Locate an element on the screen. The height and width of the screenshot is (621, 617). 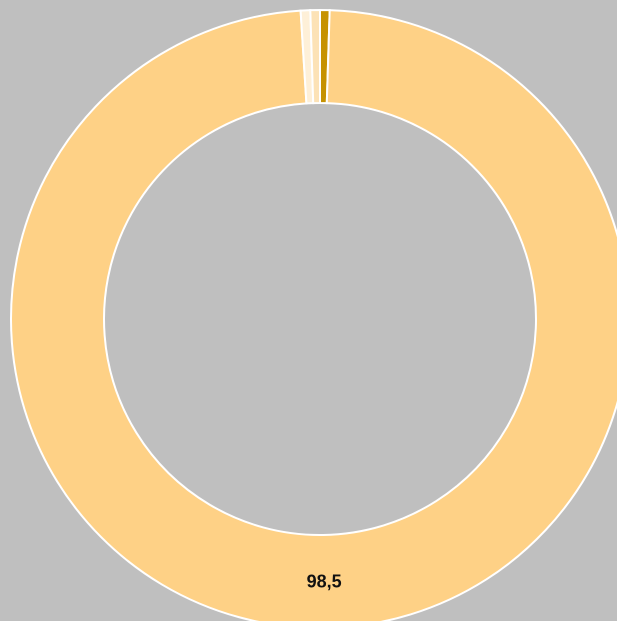
donut-labels: 98,5 is located at coordinates (324, 581).